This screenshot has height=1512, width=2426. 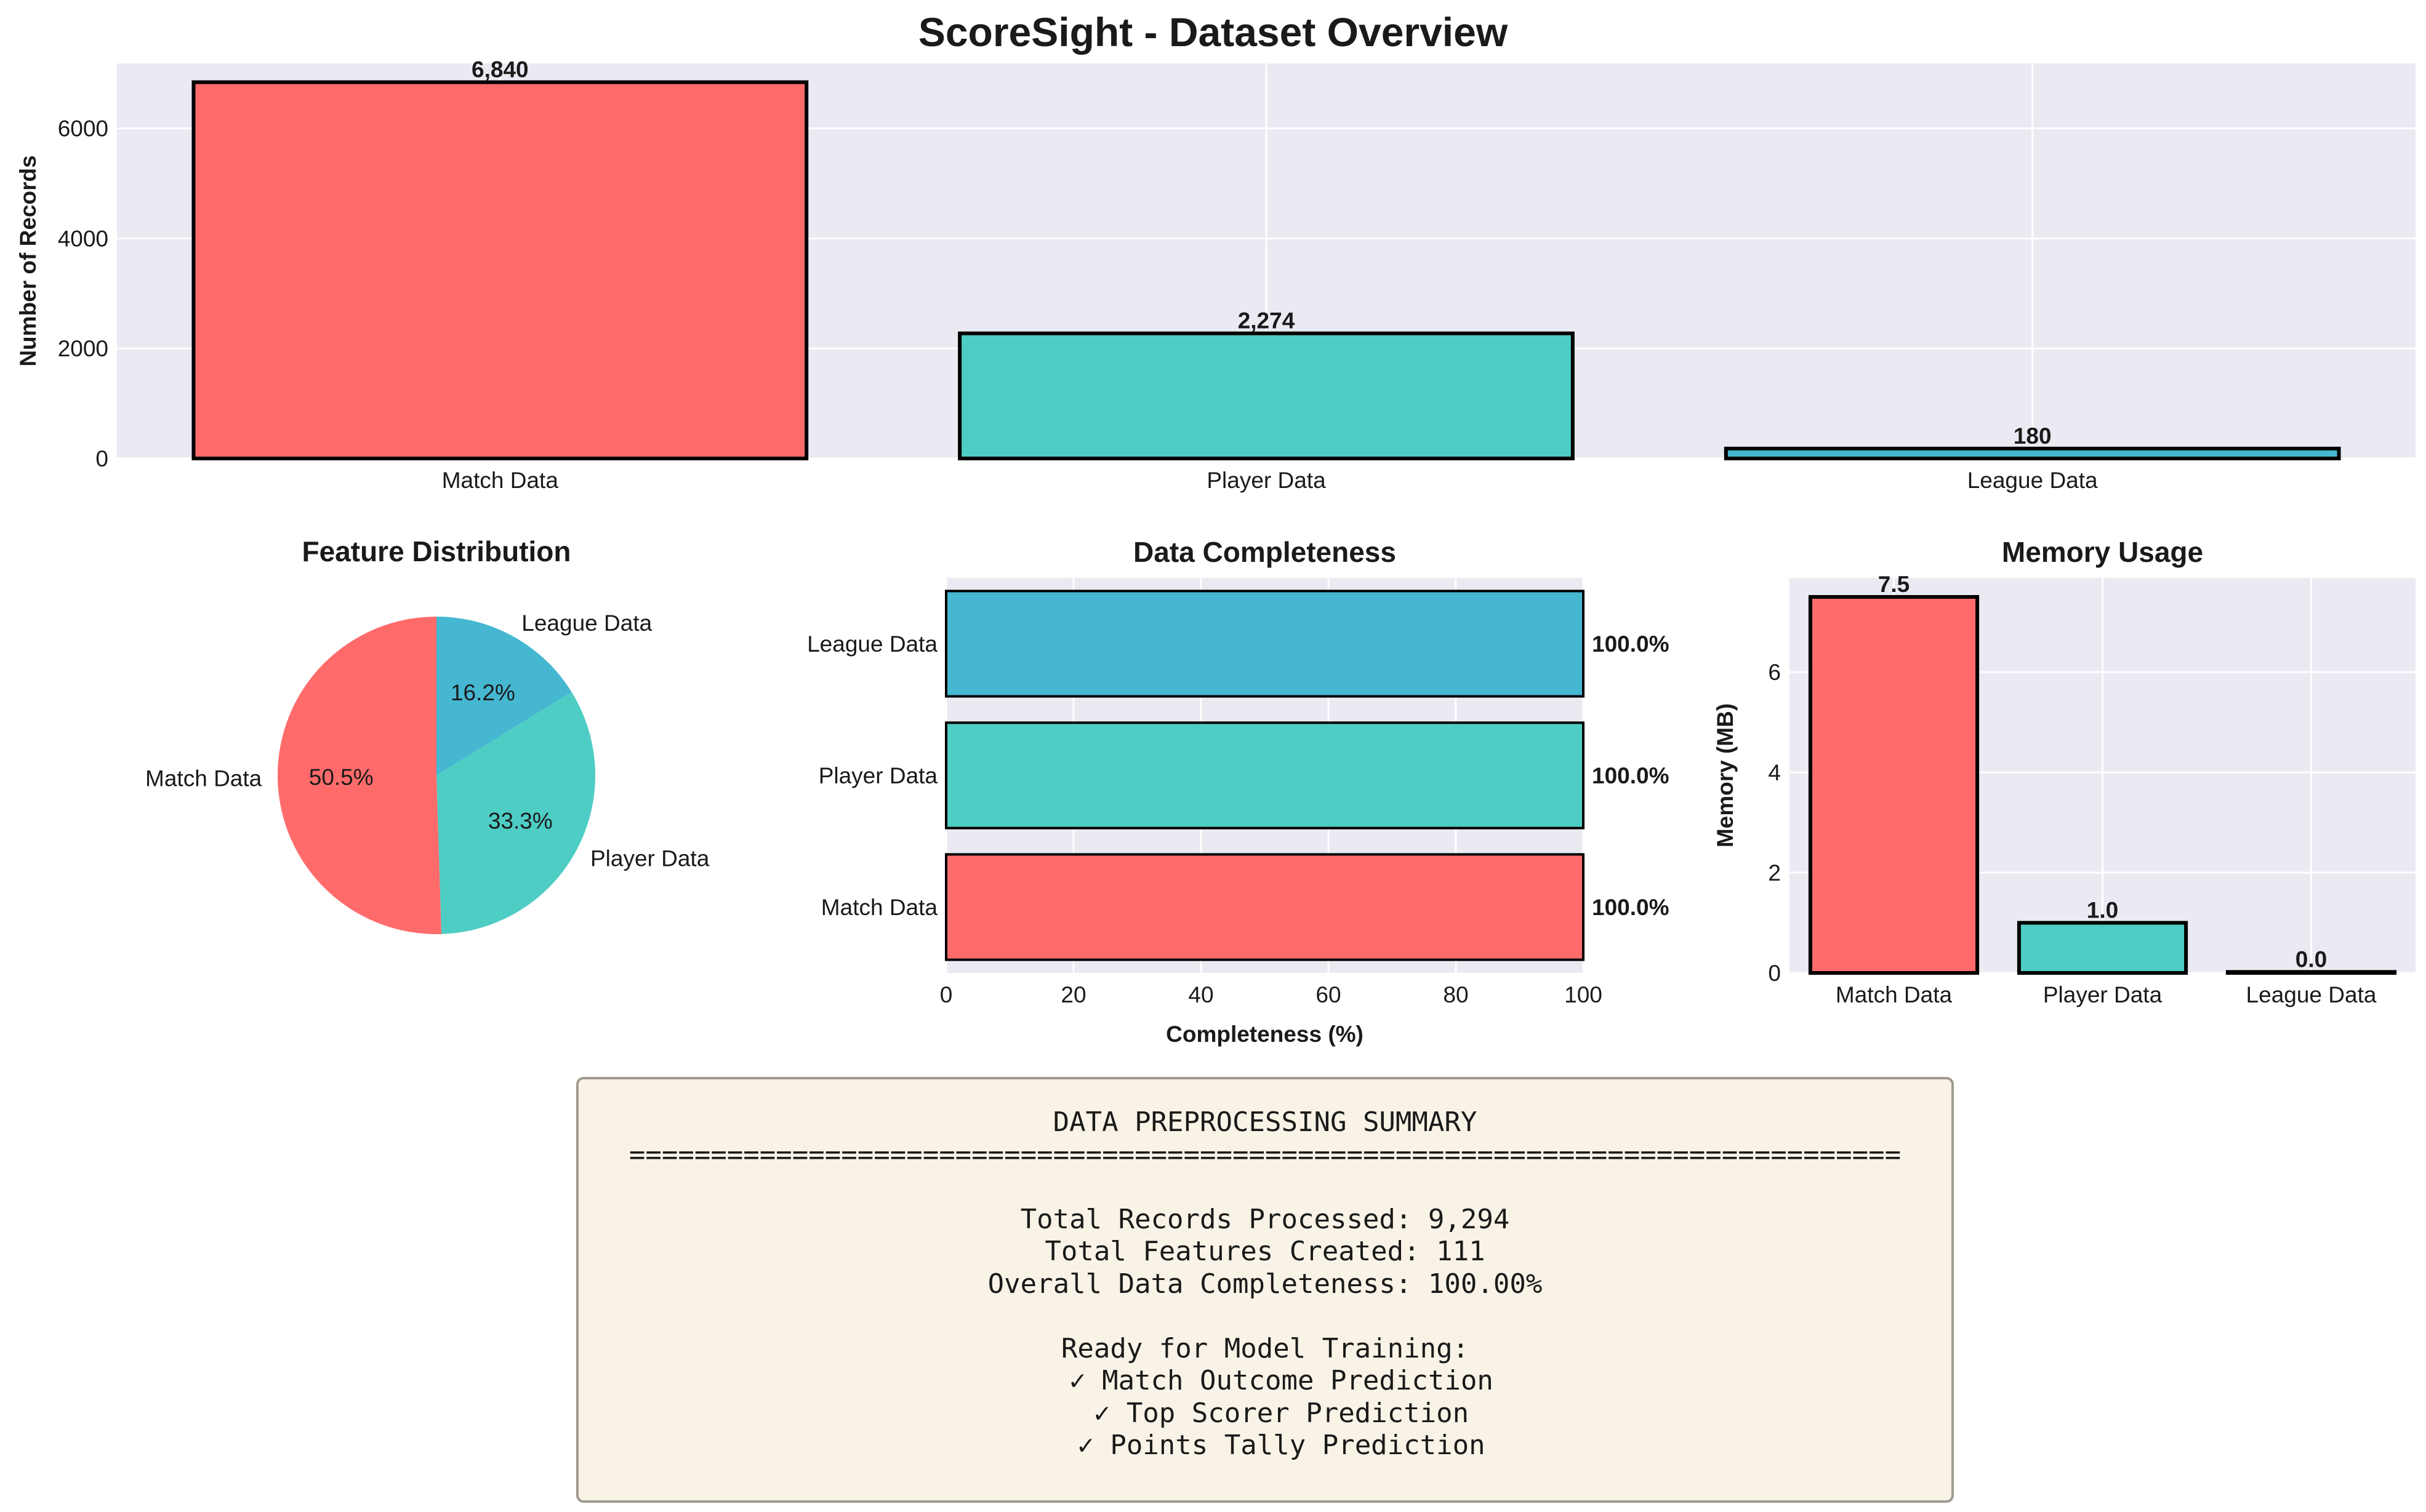 I want to click on x-axis-label: Completeness (%), so click(x=1265, y=1034).